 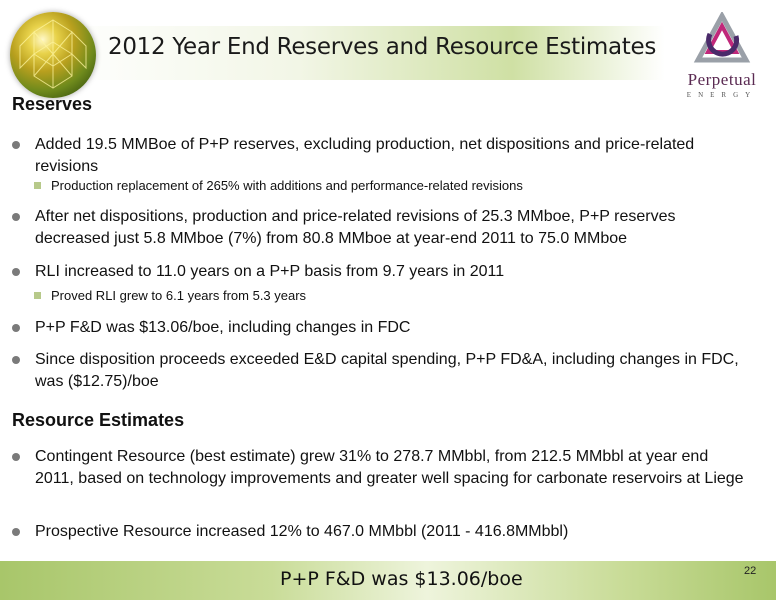 What do you see at coordinates (53, 55) in the screenshot?
I see `globe-icon` at bounding box center [53, 55].